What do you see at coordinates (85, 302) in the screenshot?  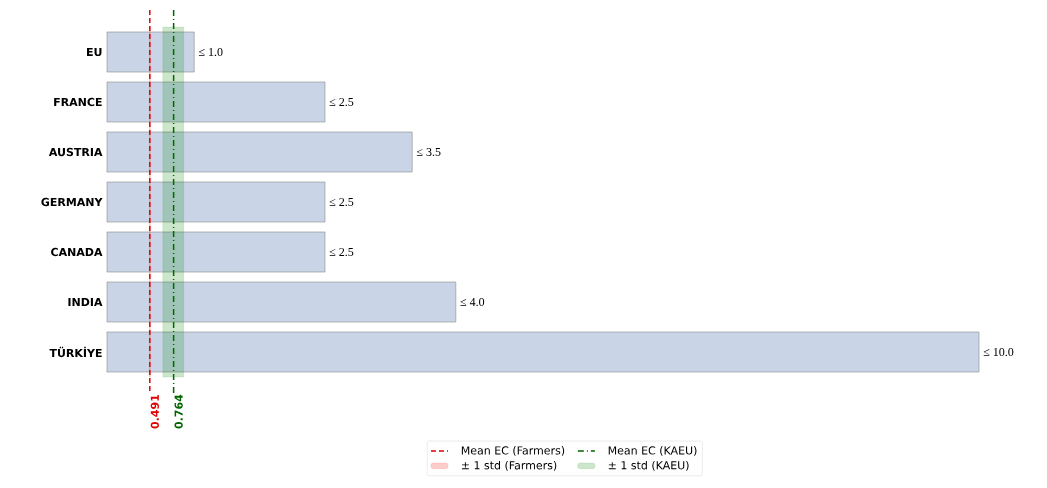 I see `y-tick-label: INDIA` at bounding box center [85, 302].